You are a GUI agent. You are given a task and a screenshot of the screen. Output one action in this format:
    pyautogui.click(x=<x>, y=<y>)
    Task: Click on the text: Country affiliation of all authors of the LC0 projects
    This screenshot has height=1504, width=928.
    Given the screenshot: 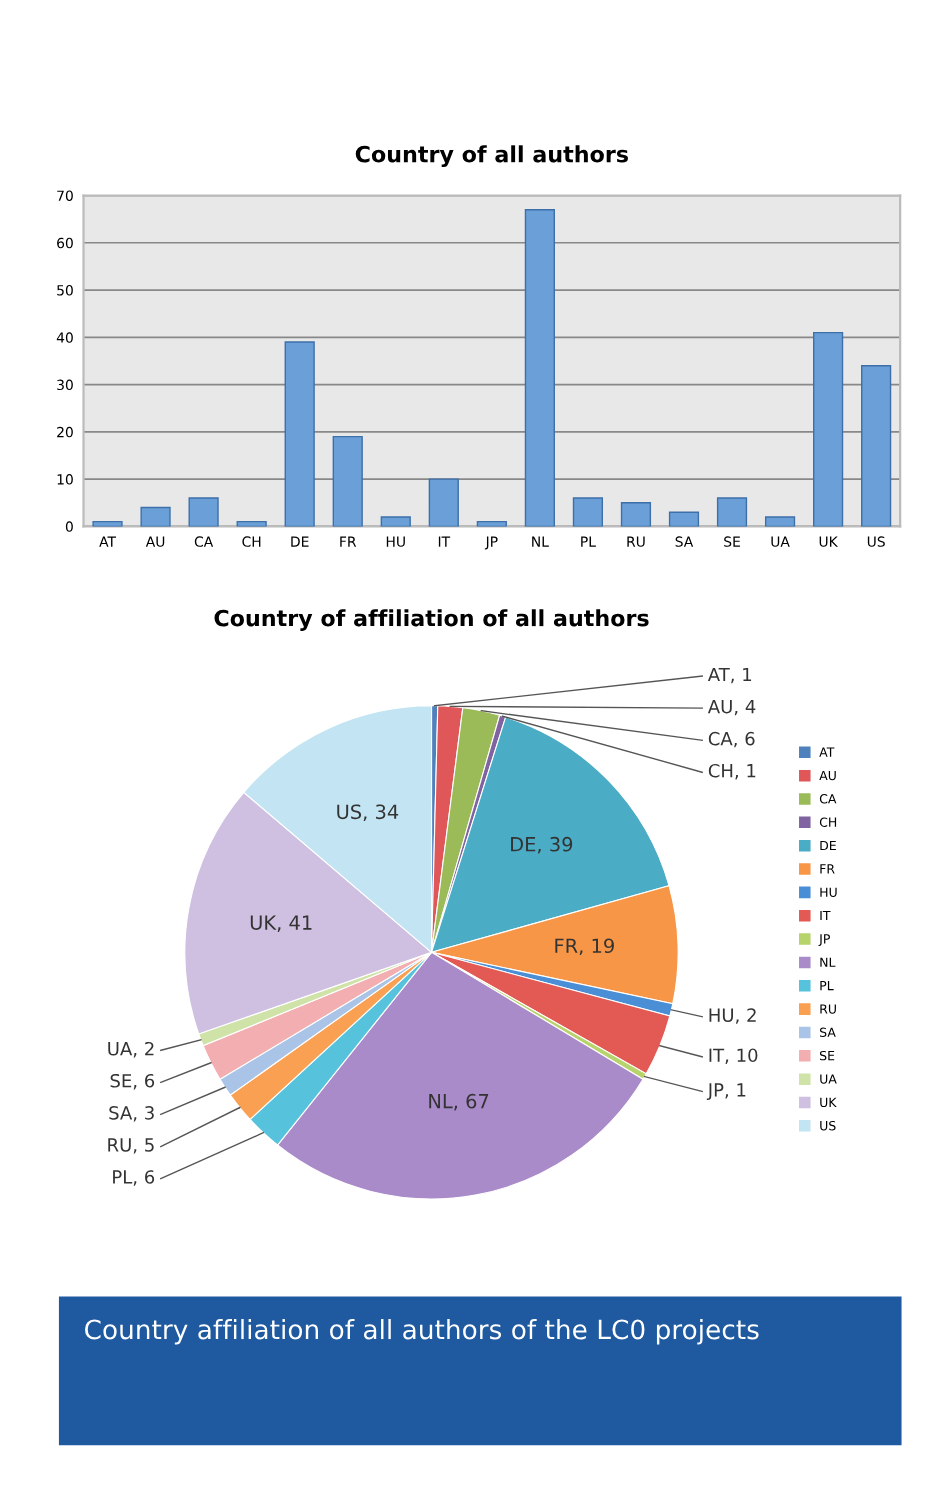 What is the action you would take?
    pyautogui.click(x=422, y=1332)
    